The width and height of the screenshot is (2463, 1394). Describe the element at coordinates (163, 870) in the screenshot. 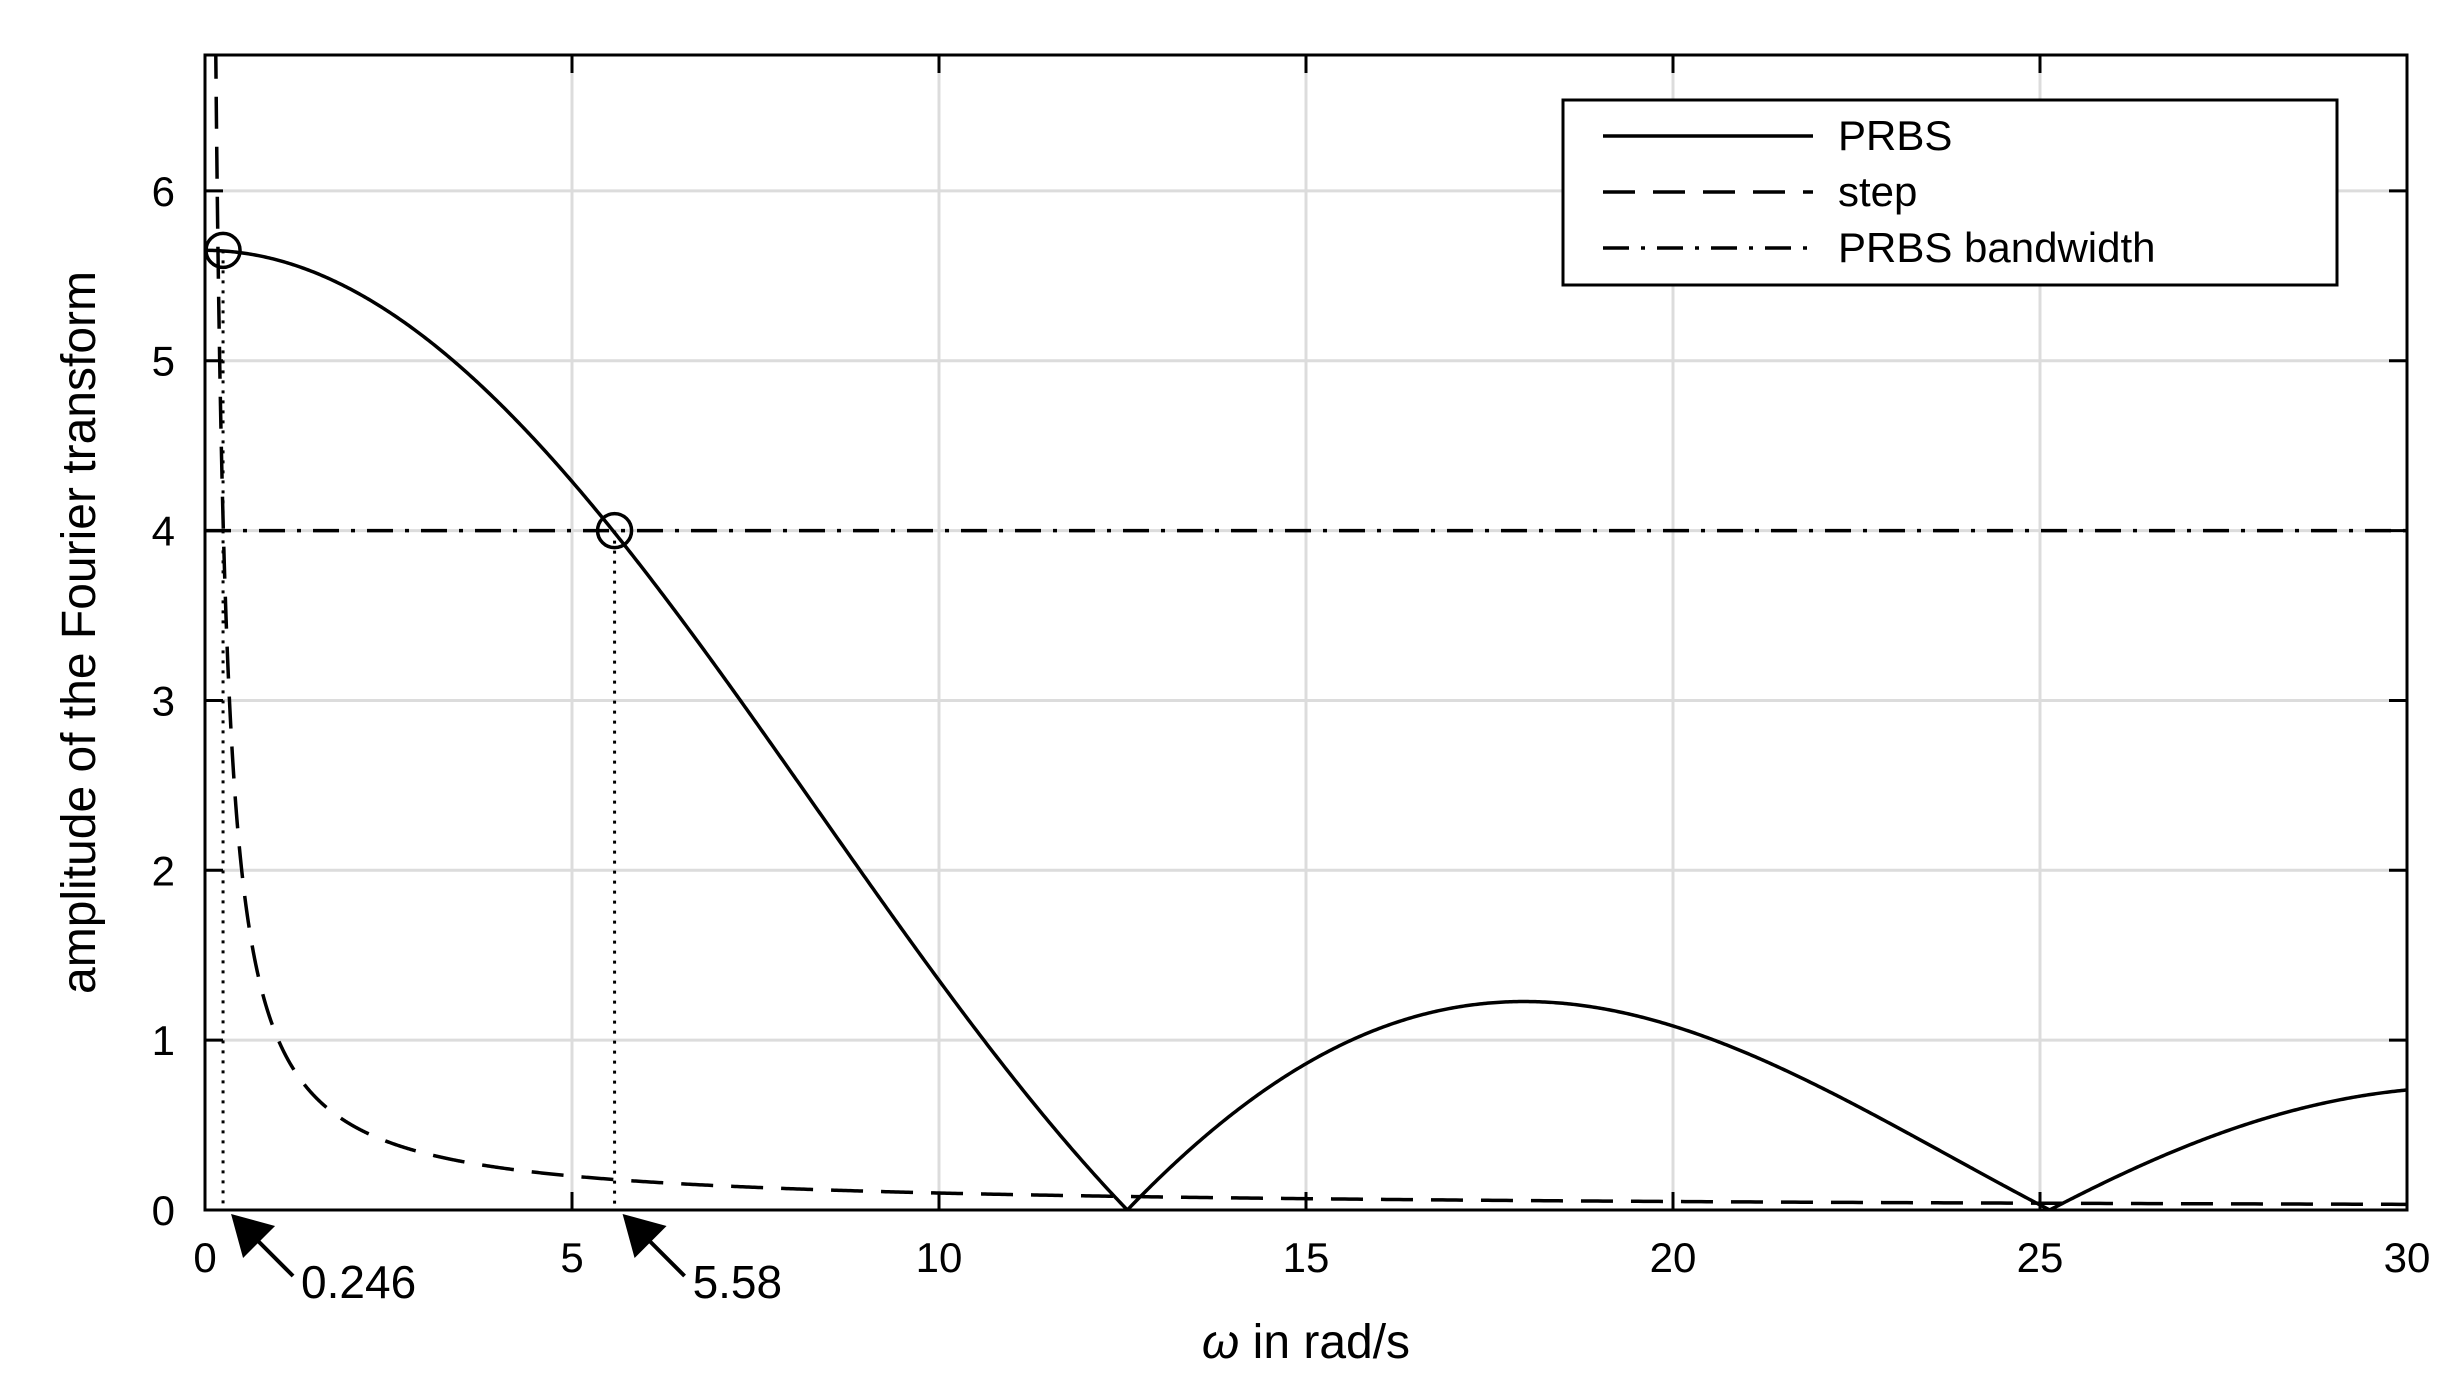

I see `y-tick-label: 2` at that location.